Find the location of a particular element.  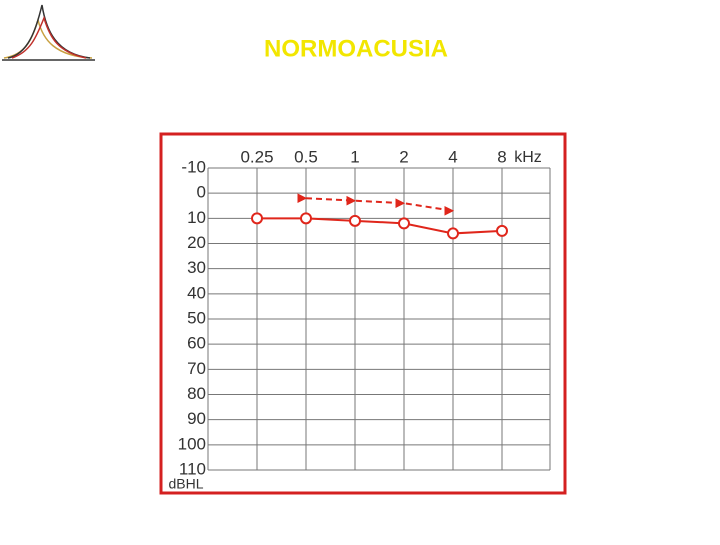

x-tick-label: 0.5 is located at coordinates (306, 156).